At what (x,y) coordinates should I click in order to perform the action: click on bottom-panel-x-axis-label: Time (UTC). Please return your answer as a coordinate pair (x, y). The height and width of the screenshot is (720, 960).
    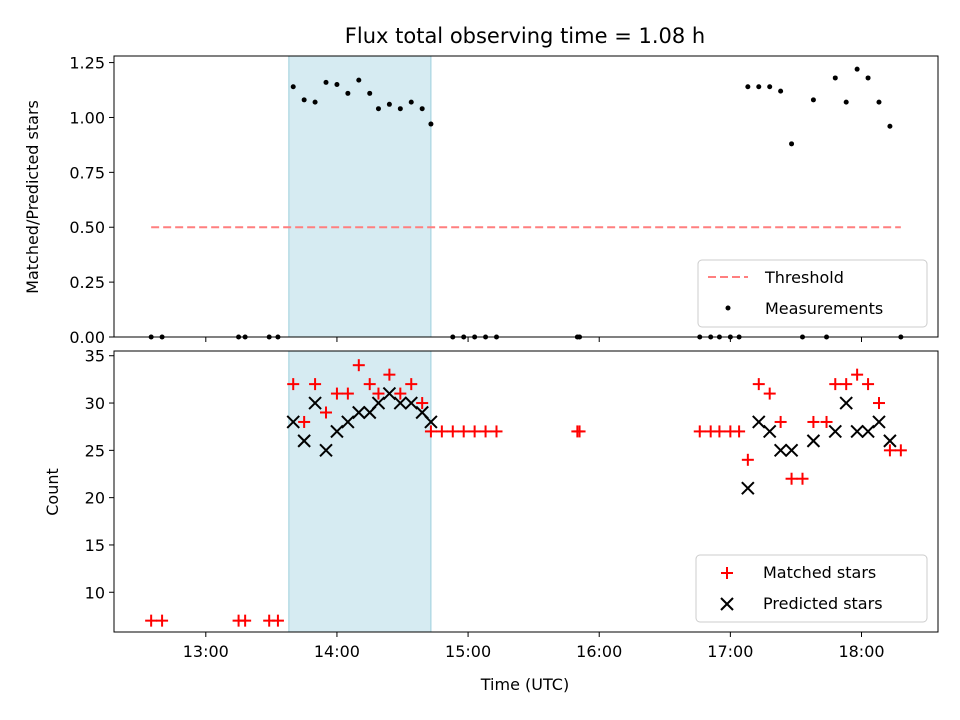
    Looking at the image, I should click on (524, 684).